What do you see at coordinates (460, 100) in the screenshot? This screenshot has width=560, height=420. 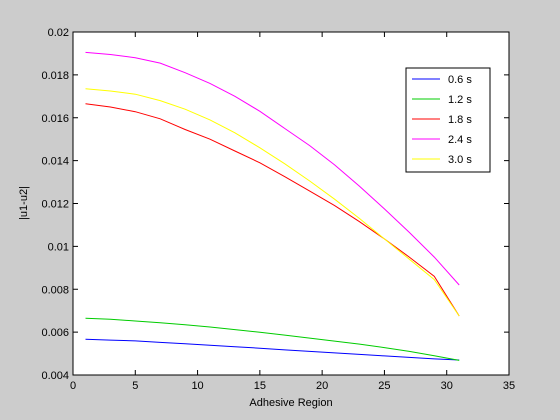 I see `legend-label: 1.2 s` at bounding box center [460, 100].